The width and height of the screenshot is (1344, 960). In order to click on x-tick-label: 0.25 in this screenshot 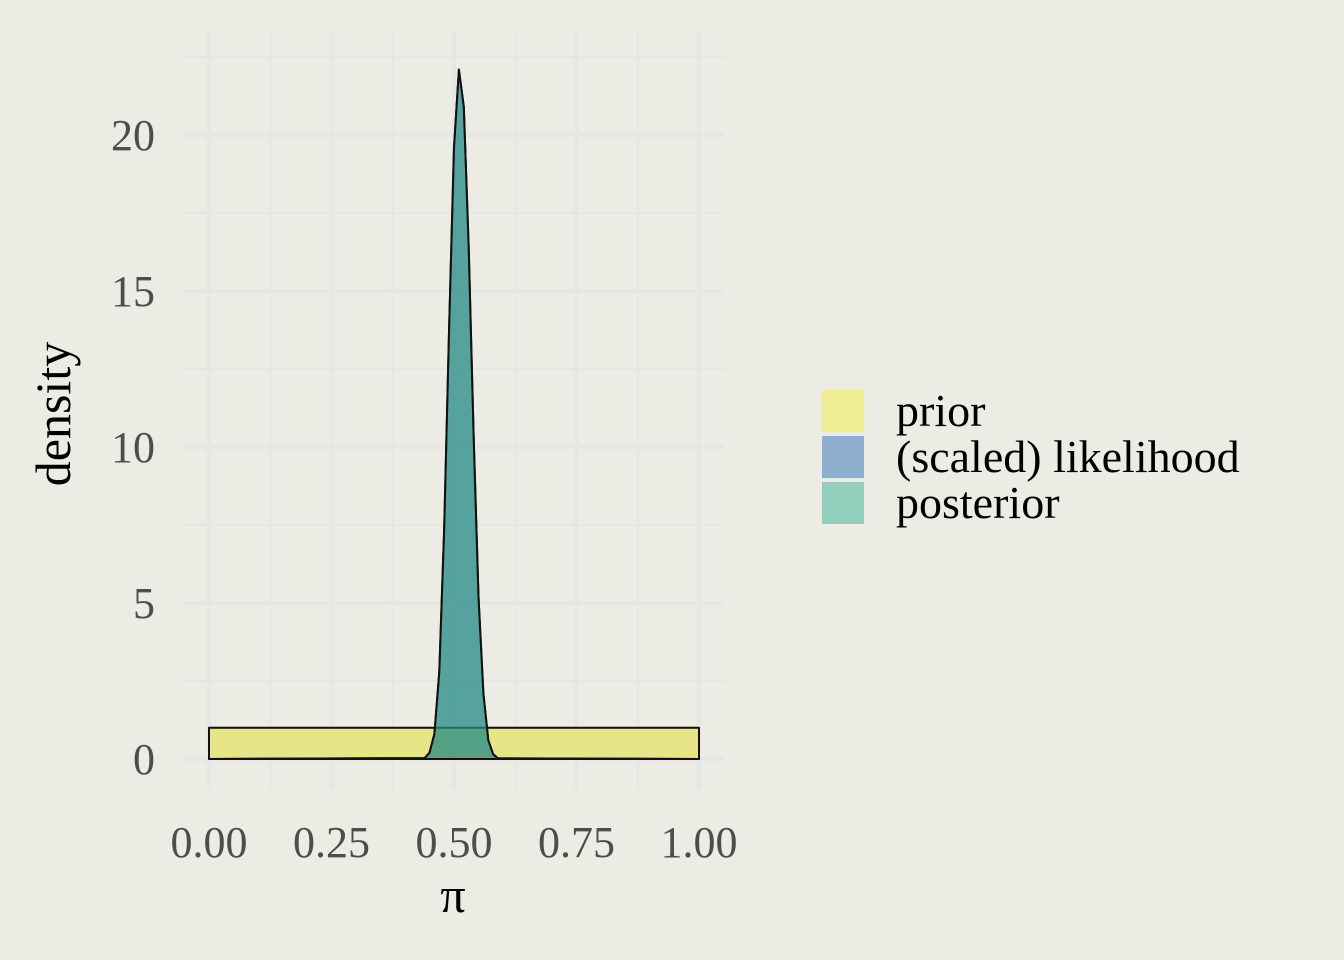, I will do `click(331, 842)`.